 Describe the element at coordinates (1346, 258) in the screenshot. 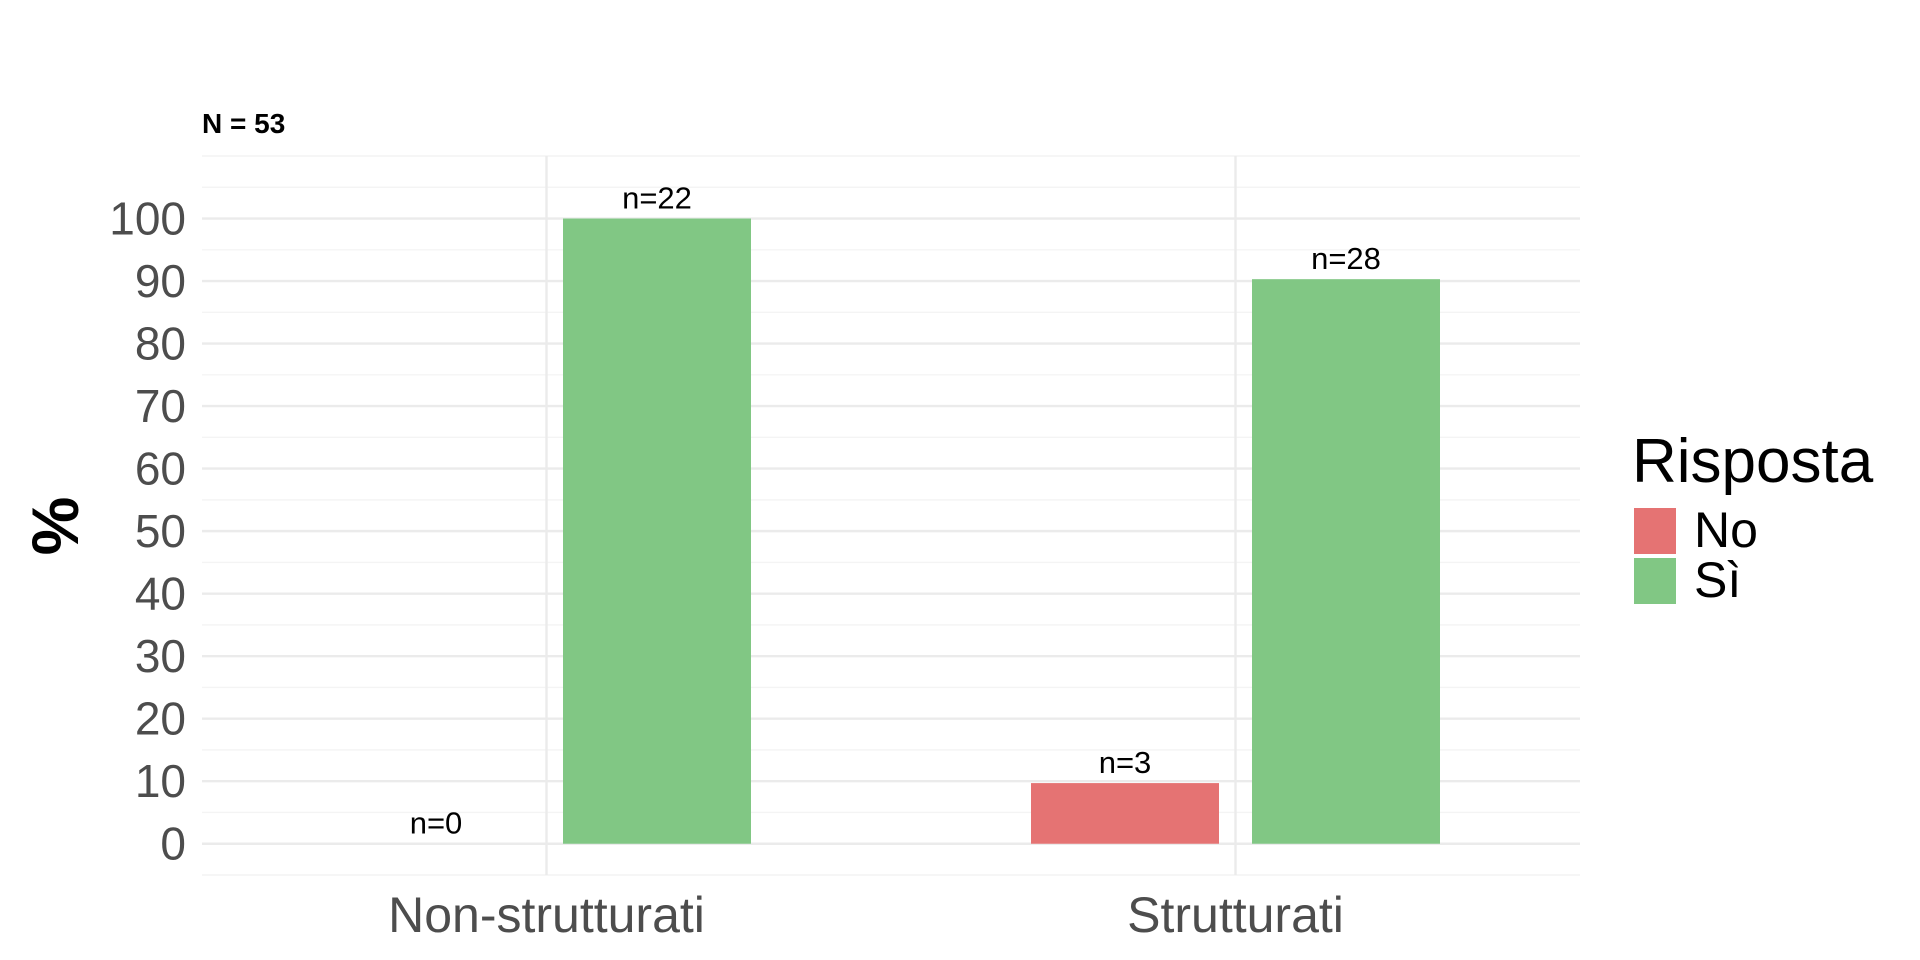

I see `data-label: n=28` at that location.